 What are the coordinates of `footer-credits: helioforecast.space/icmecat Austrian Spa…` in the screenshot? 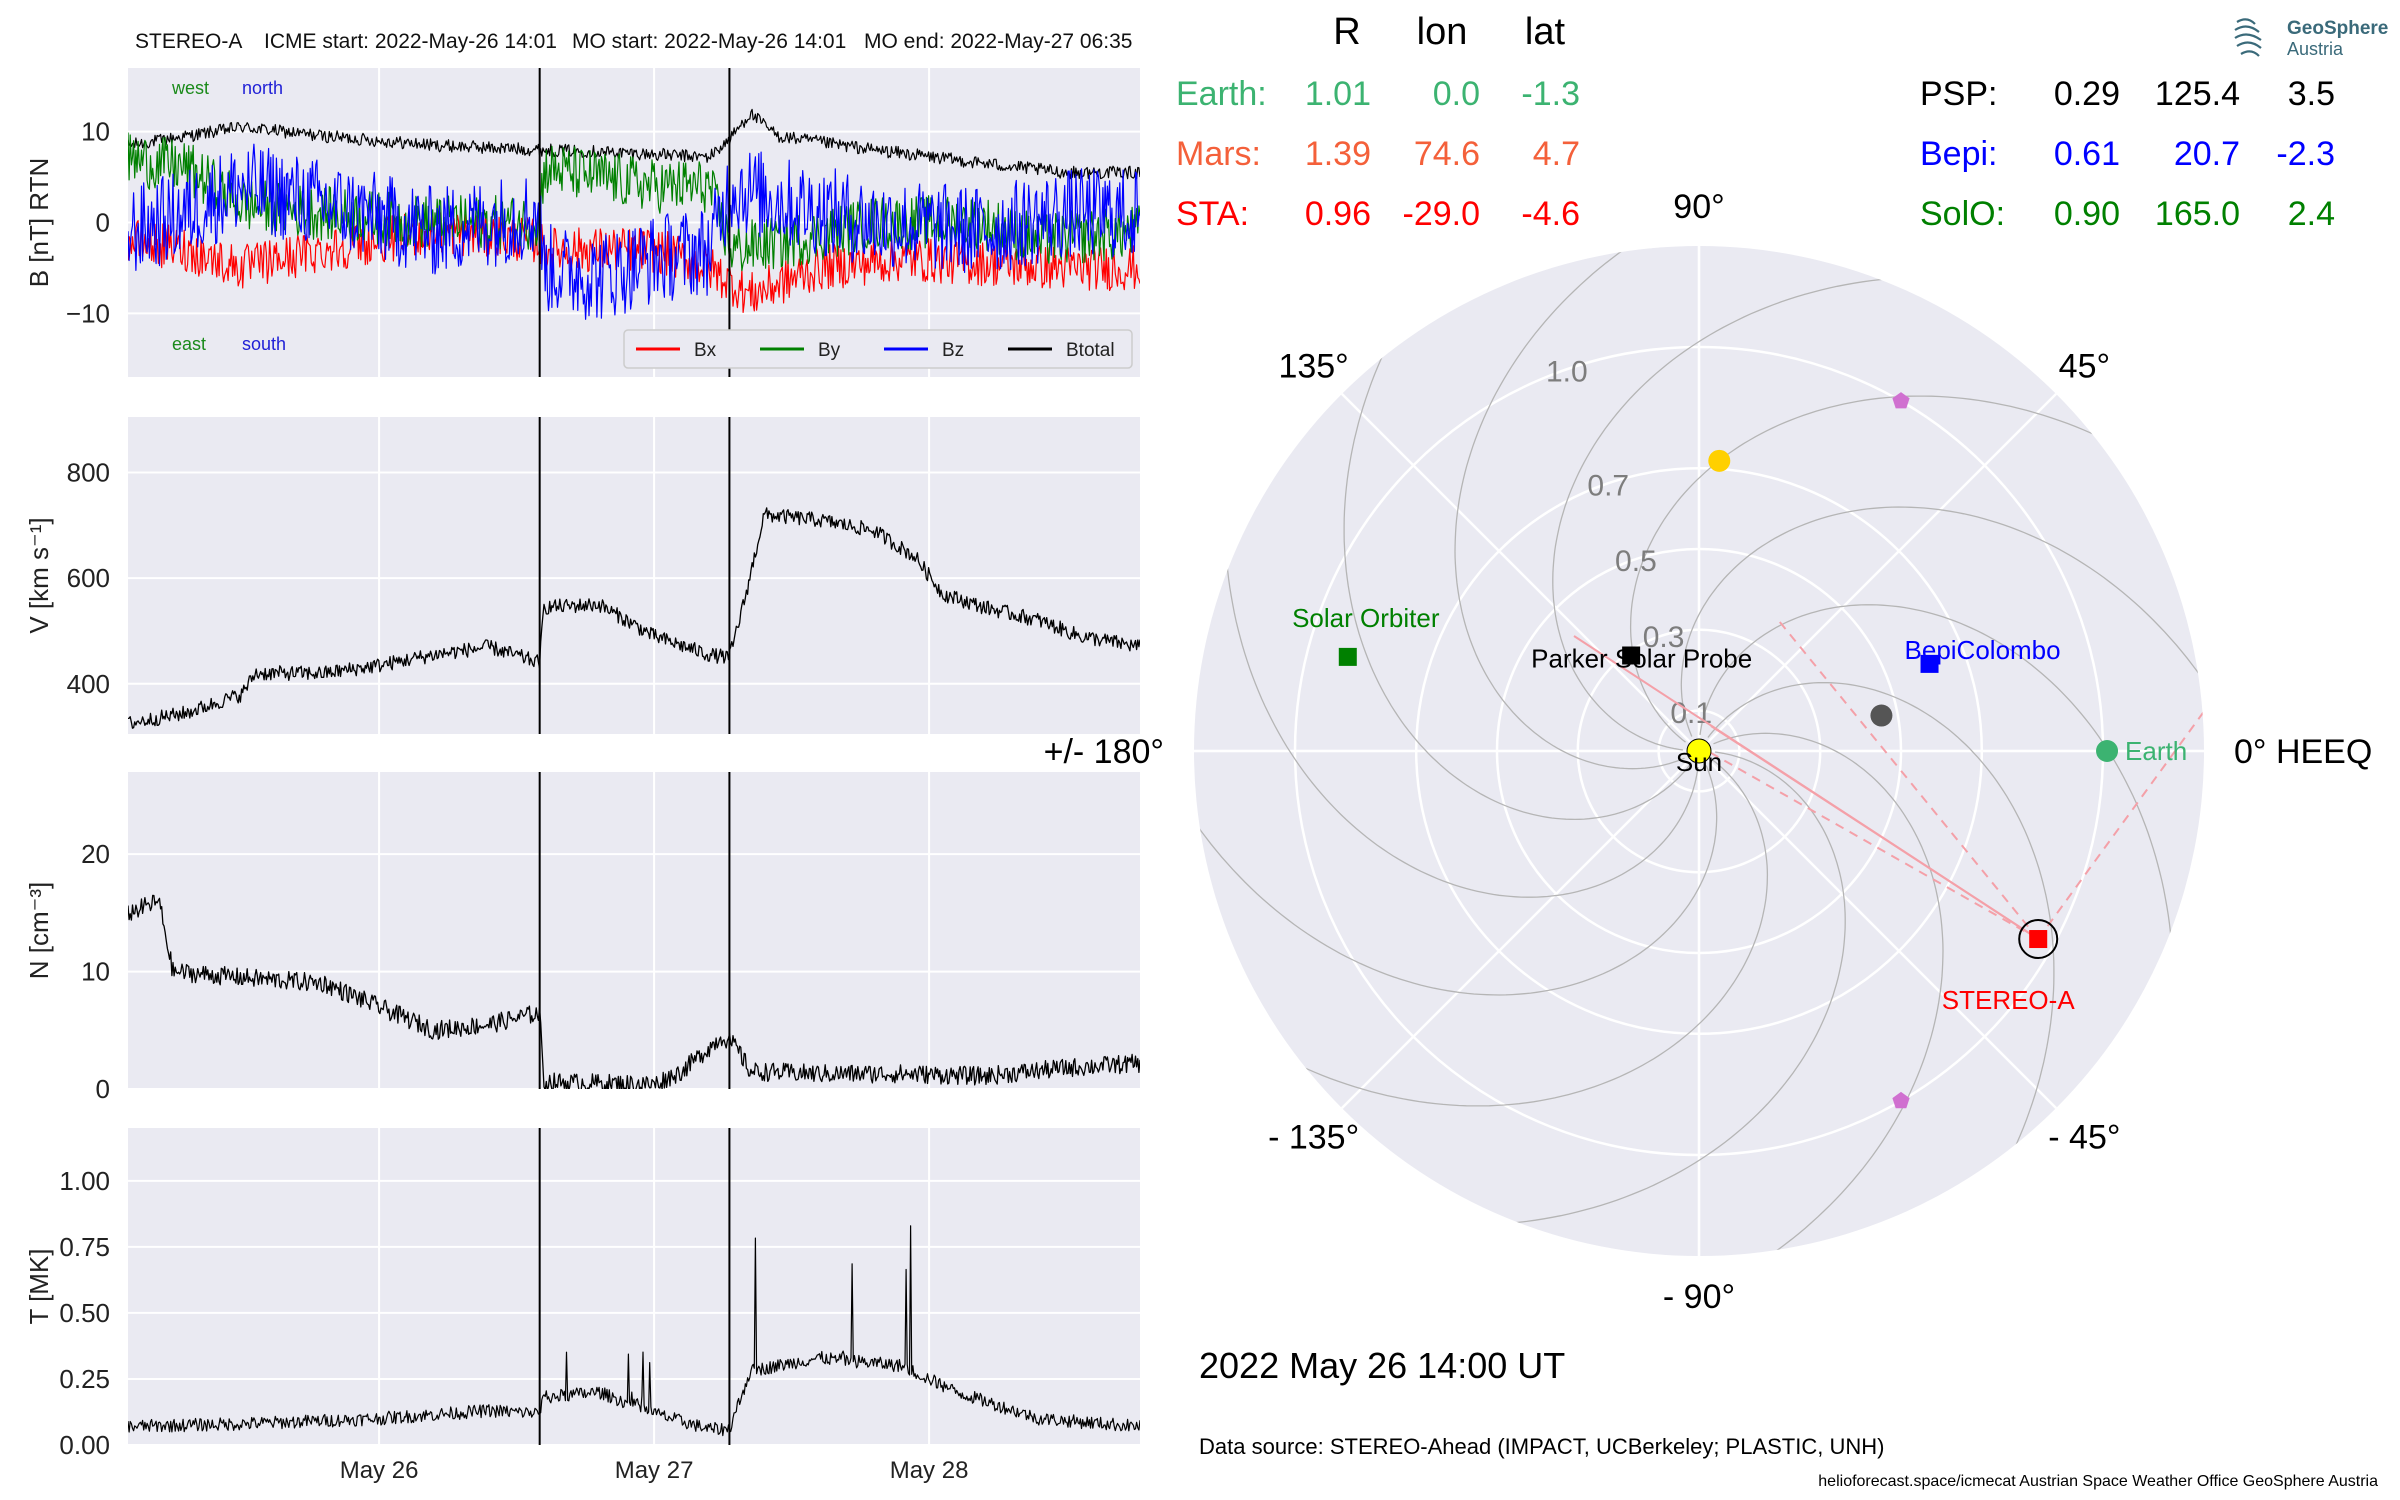 It's located at (2098, 1481).